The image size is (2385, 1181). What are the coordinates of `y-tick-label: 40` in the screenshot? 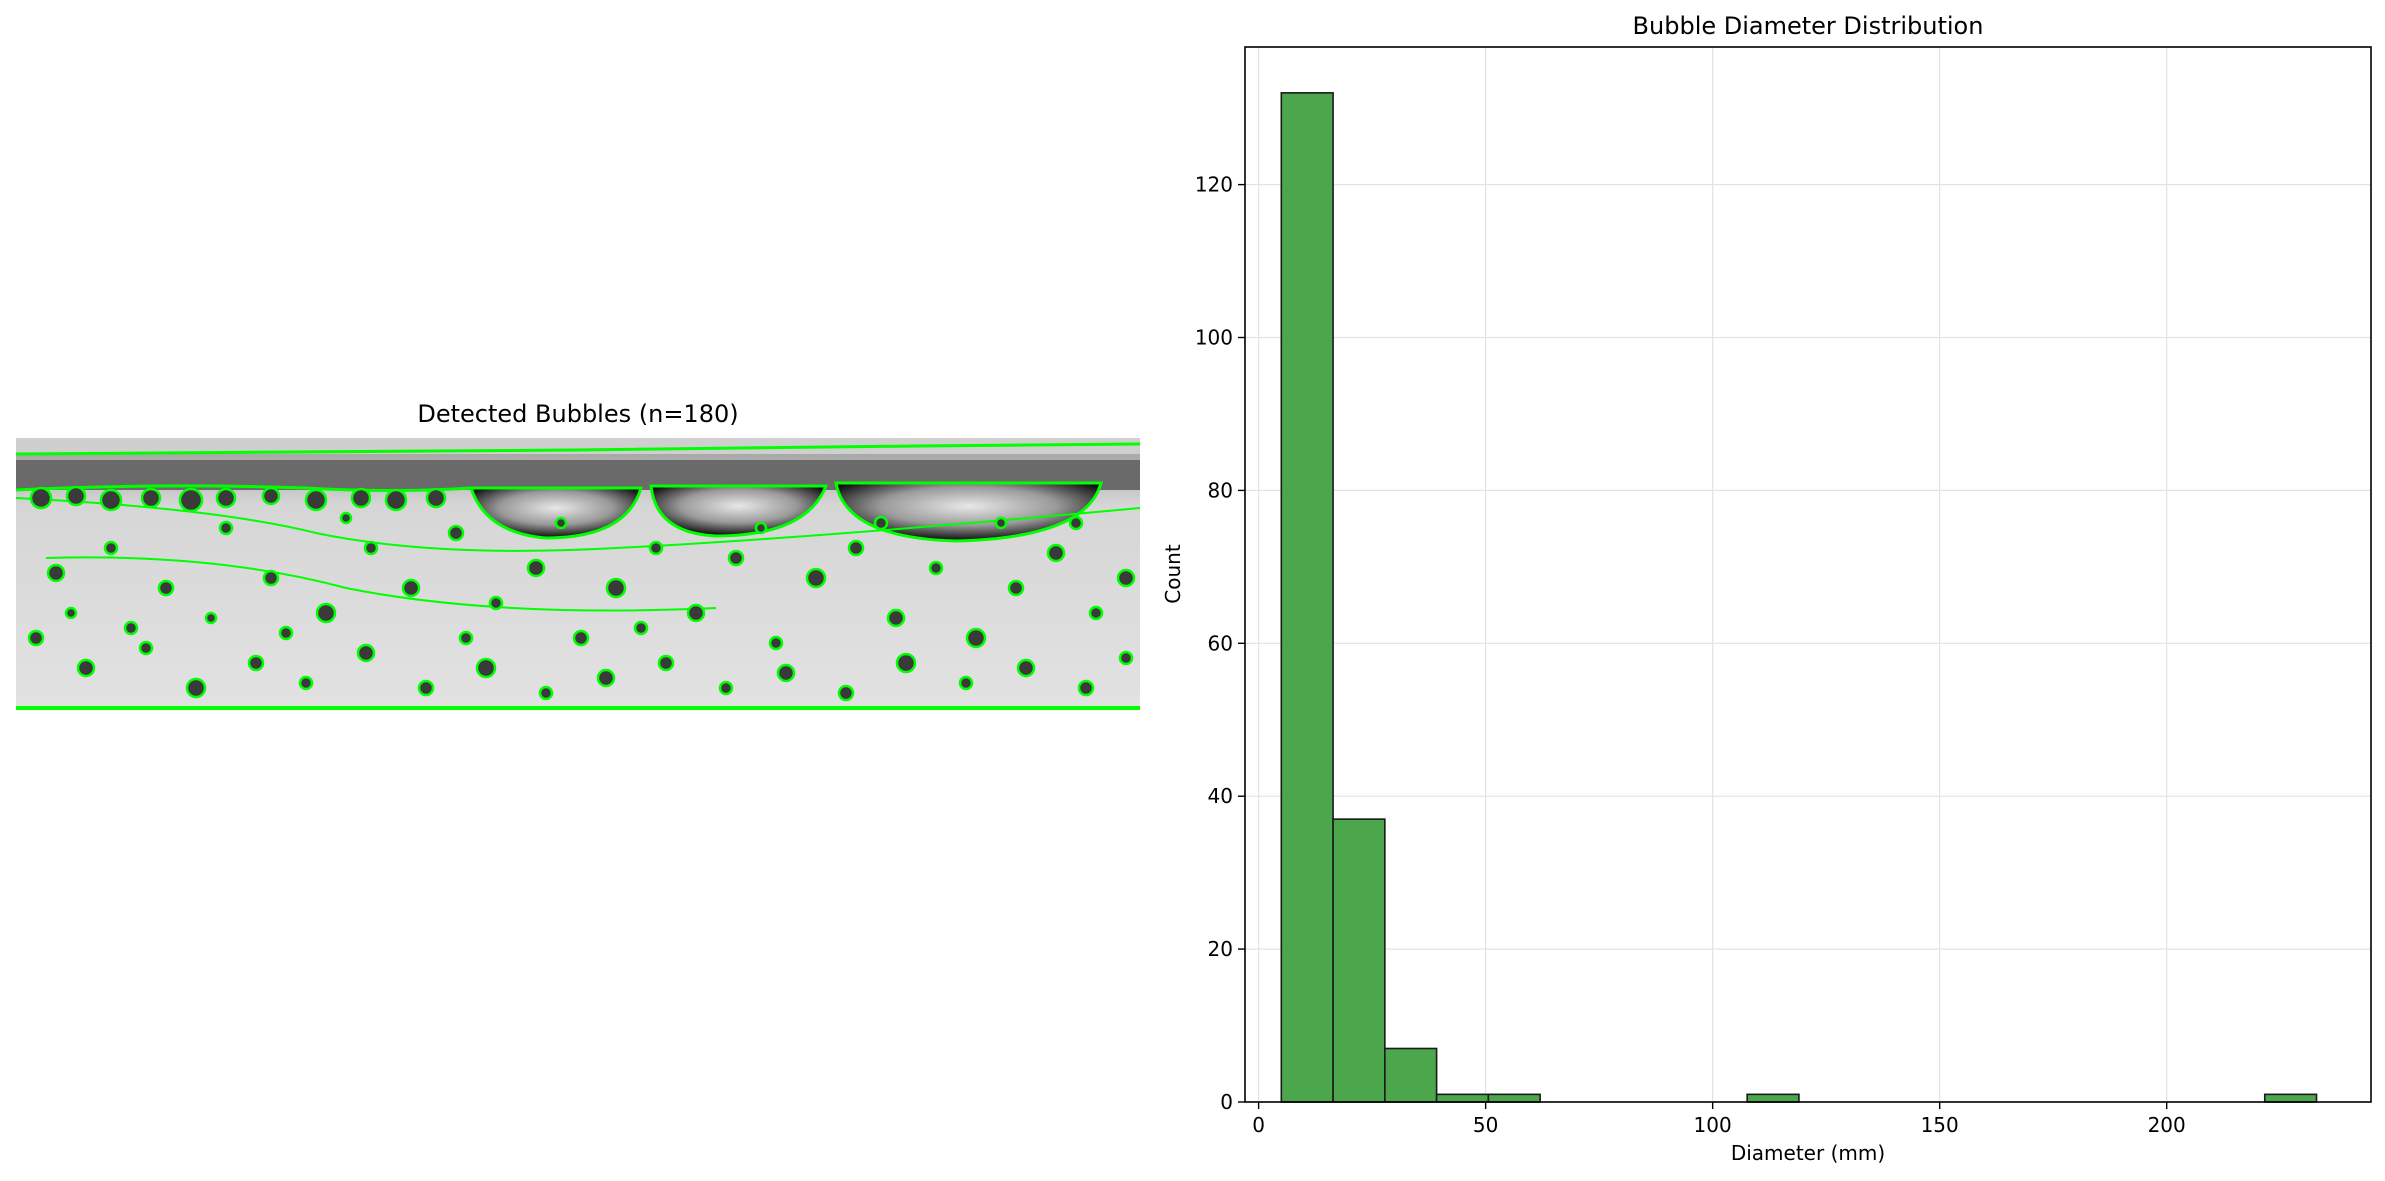 It's located at (1220, 796).